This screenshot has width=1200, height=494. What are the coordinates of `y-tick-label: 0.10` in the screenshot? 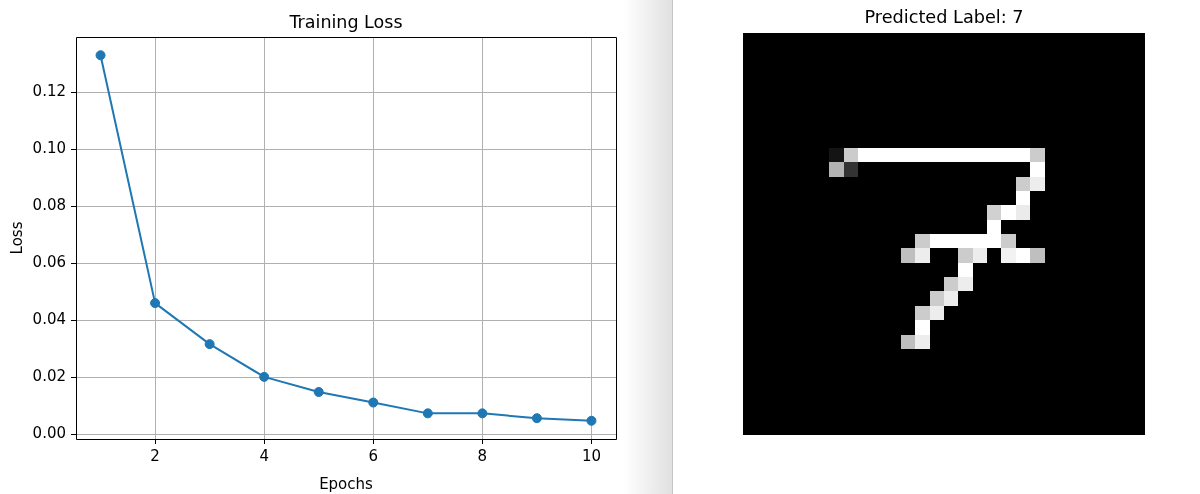 It's located at (49, 148).